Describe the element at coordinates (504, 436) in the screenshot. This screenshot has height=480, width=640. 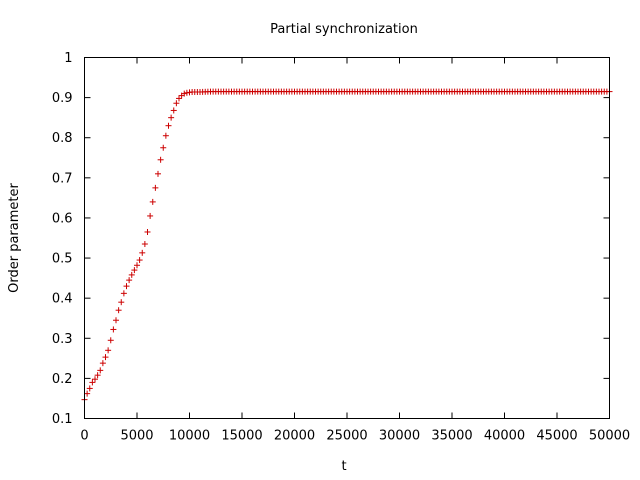
I see `x-tick-label: 40000` at that location.